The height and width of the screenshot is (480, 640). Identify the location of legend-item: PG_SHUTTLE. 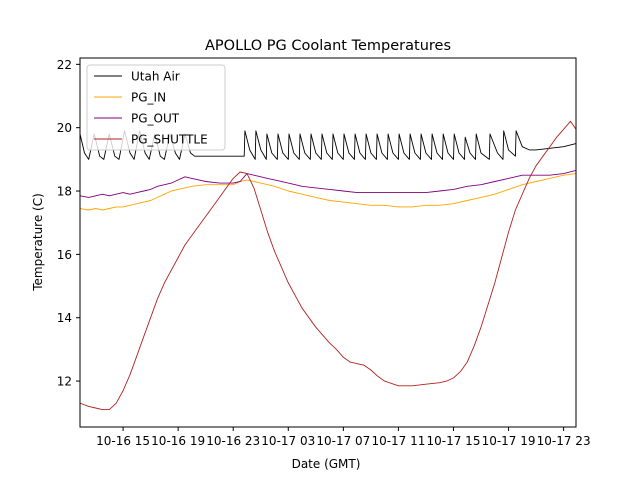
(151, 140).